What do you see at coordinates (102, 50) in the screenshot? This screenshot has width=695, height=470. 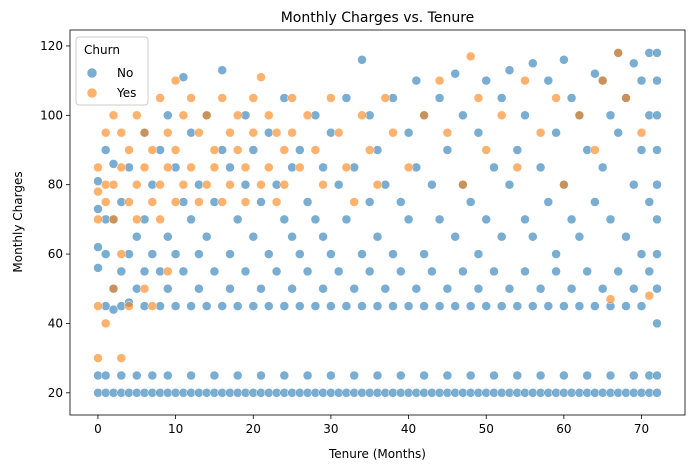 I see `legend-title: Churn` at bounding box center [102, 50].